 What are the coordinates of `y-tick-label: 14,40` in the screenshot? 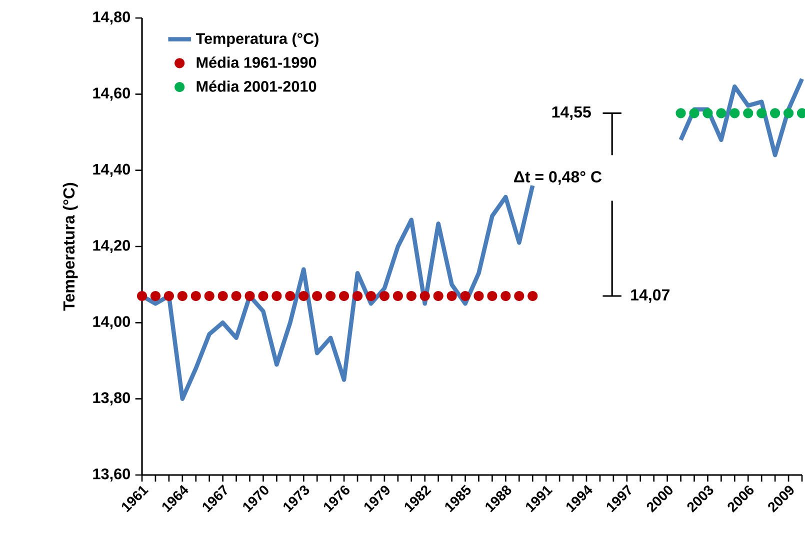 It's located at (111, 170).